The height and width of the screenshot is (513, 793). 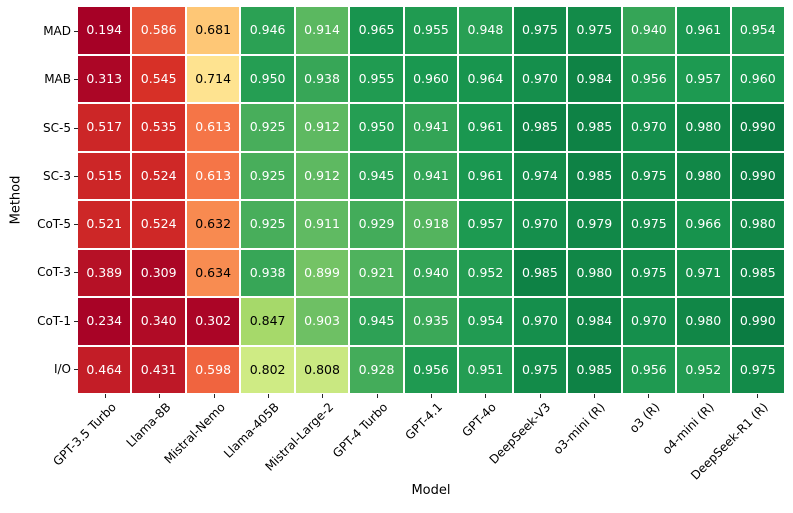 I want to click on heatmap-cell: 0.340, so click(x=158, y=321).